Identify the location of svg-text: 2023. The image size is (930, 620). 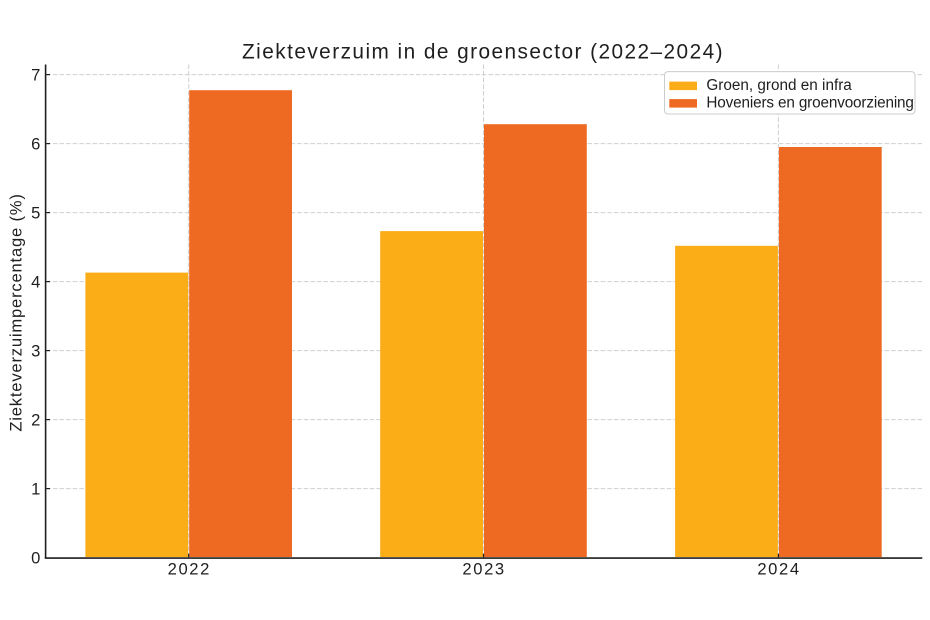
(483, 569).